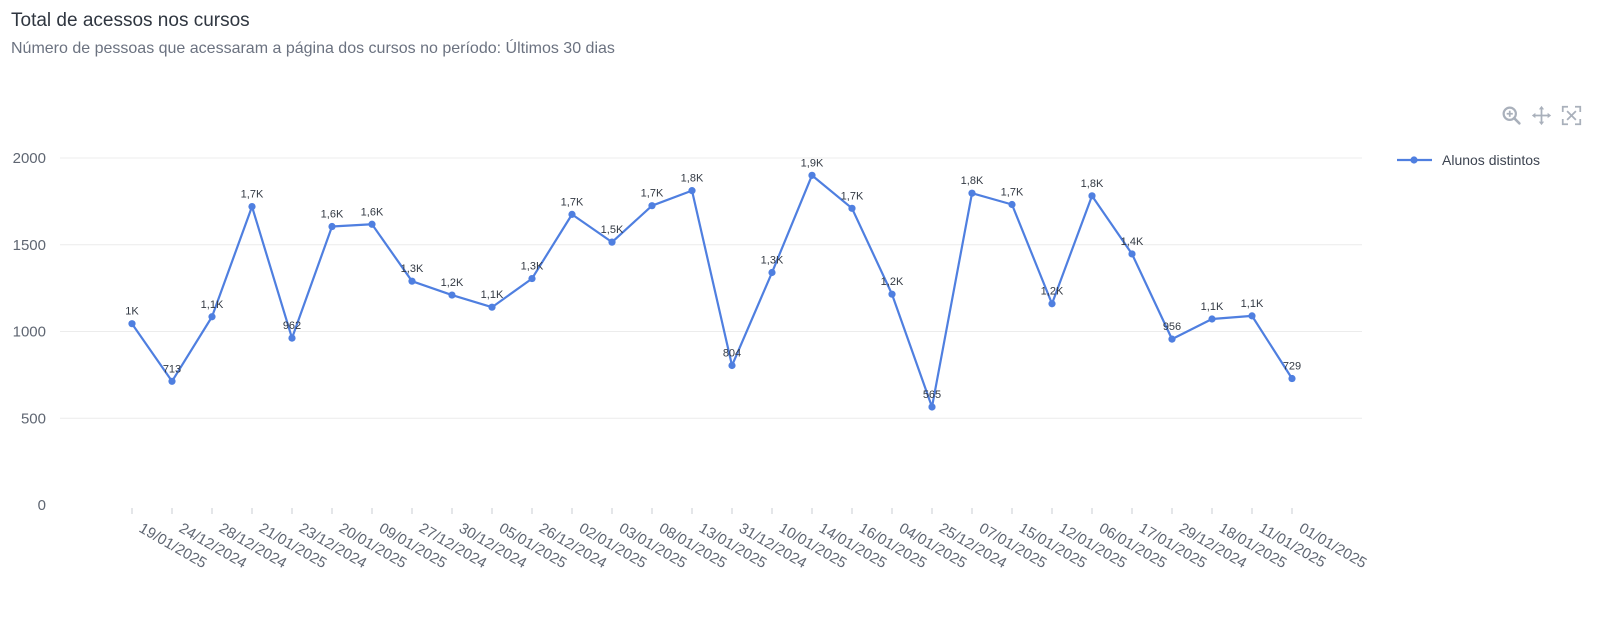 This screenshot has width=1600, height=620. I want to click on data-label: 804, so click(732, 354).